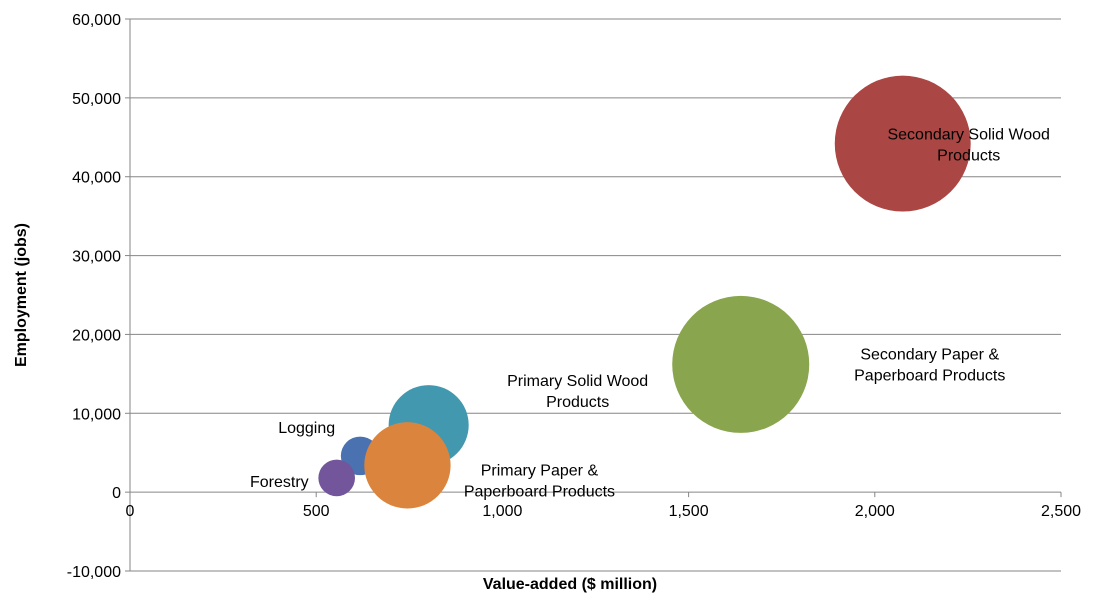 Image resolution: width=1107 pixels, height=601 pixels. Describe the element at coordinates (96, 99) in the screenshot. I see `y-tick-label: 50,000` at that location.